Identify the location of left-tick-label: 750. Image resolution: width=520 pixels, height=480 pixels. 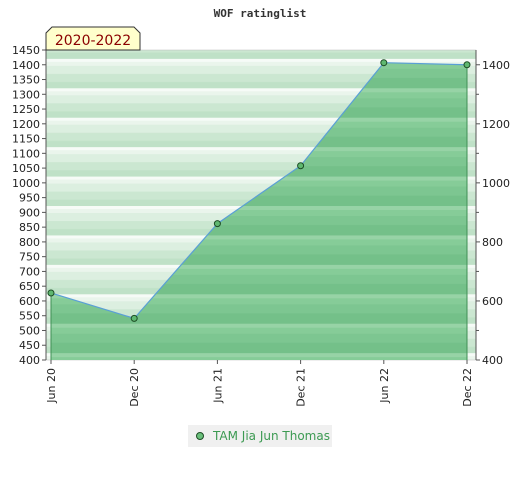
(29, 257).